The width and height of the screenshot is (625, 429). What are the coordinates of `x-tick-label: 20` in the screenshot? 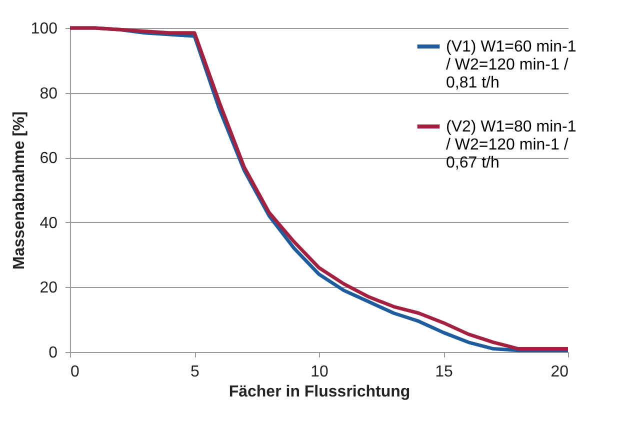 It's located at (559, 372).